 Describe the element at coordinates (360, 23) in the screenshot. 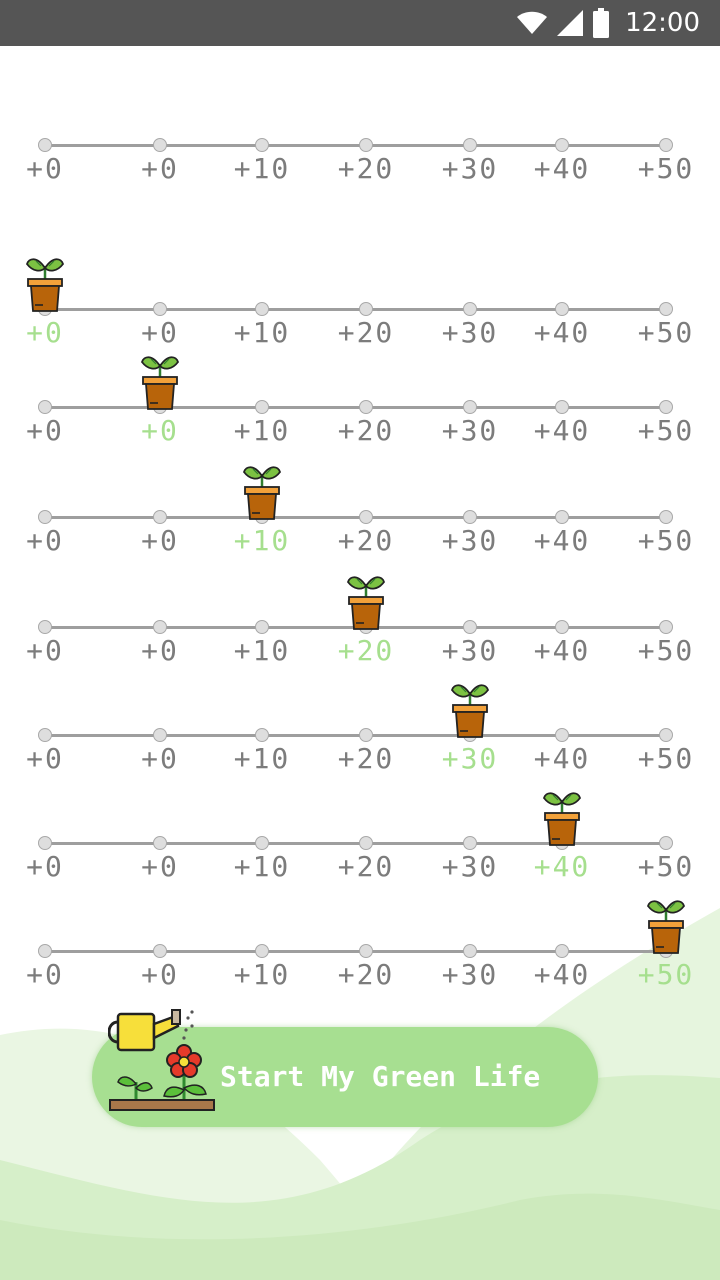

I see `status-bar: 12:00` at that location.